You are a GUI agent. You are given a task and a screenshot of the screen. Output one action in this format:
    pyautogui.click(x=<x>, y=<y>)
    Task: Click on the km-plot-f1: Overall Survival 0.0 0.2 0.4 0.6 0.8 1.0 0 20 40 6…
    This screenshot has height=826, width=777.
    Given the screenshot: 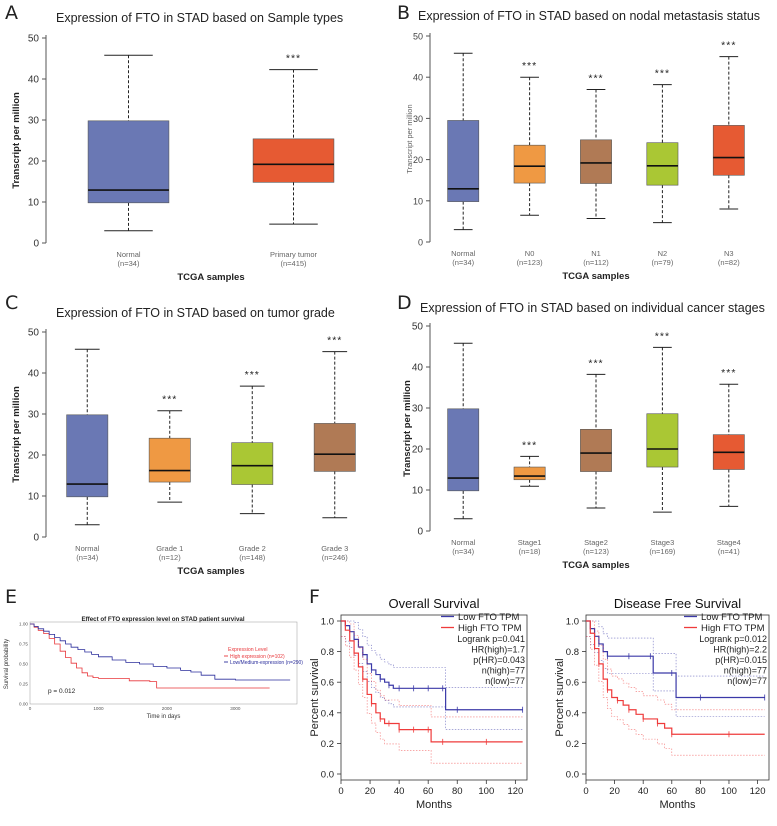 What is the action you would take?
    pyautogui.click(x=418, y=703)
    